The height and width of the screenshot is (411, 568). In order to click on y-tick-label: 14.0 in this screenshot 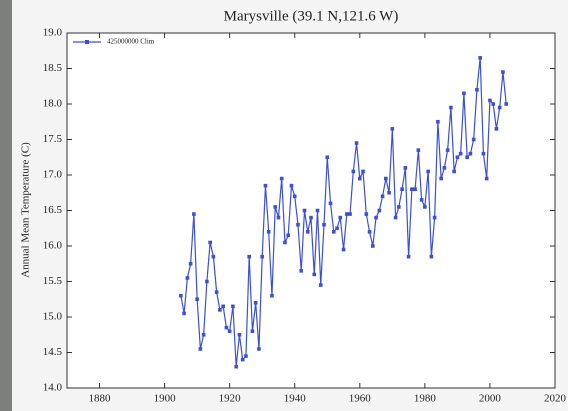, I will do `click(53, 388)`.